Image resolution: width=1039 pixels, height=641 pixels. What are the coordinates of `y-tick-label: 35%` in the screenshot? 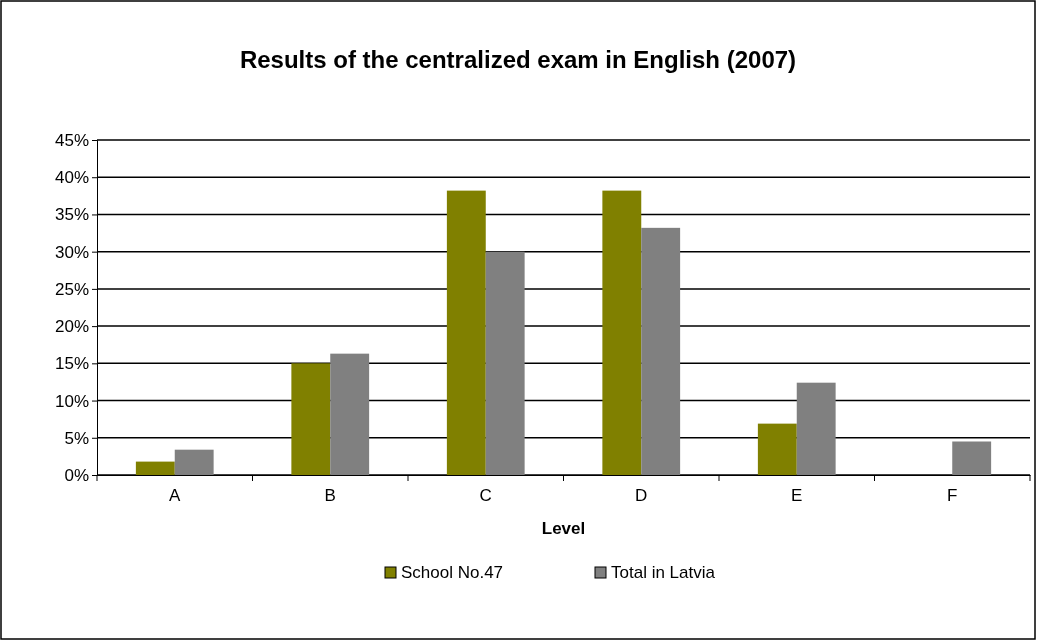 It's located at (71, 215).